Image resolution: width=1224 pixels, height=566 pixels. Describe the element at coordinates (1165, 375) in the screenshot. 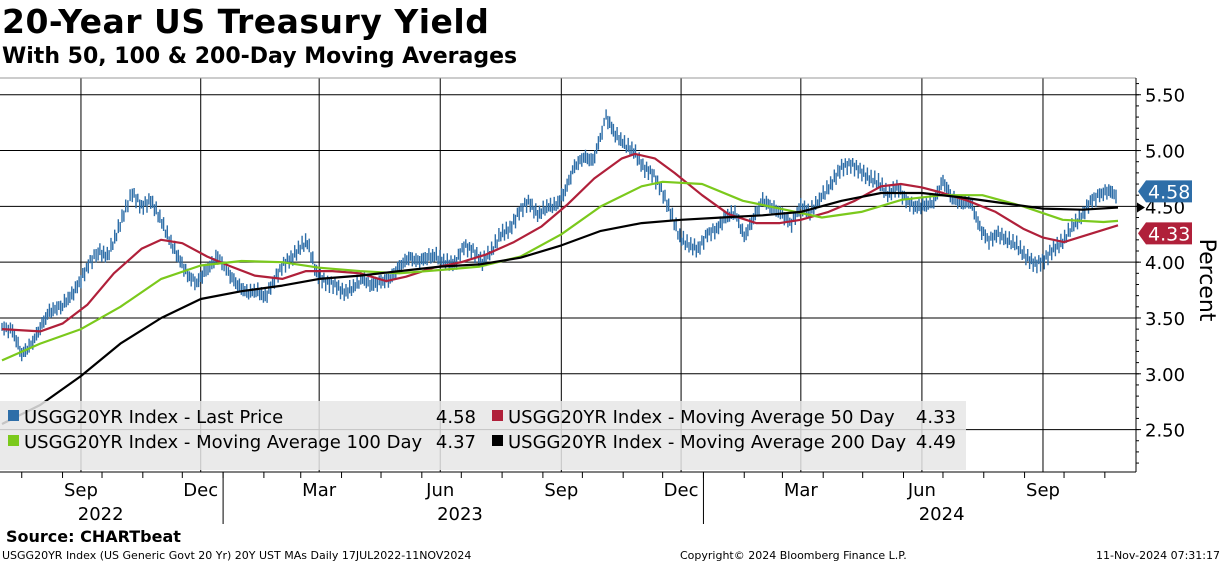

I see `y-tick-label: 3.00` at that location.